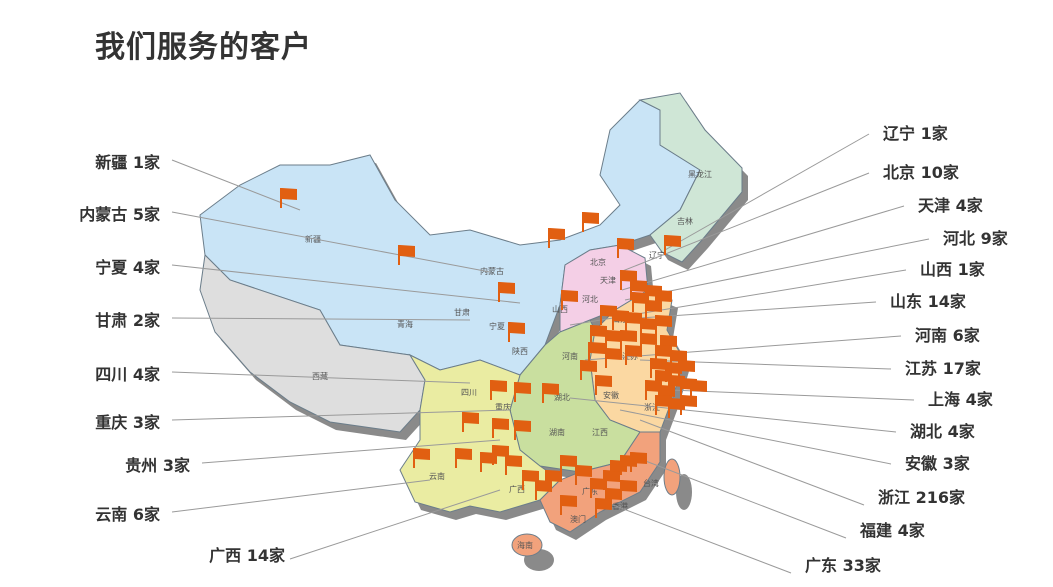 The height and width of the screenshot is (587, 1053). I want to click on hainan-island, so click(527, 545).